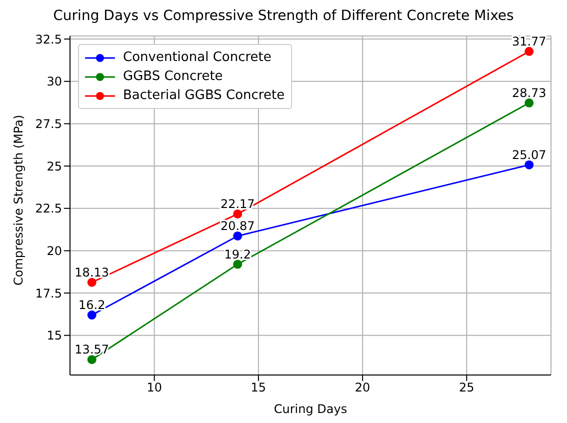 The height and width of the screenshot is (423, 567). I want to click on legend-label: Conventional Concrete, so click(197, 58).